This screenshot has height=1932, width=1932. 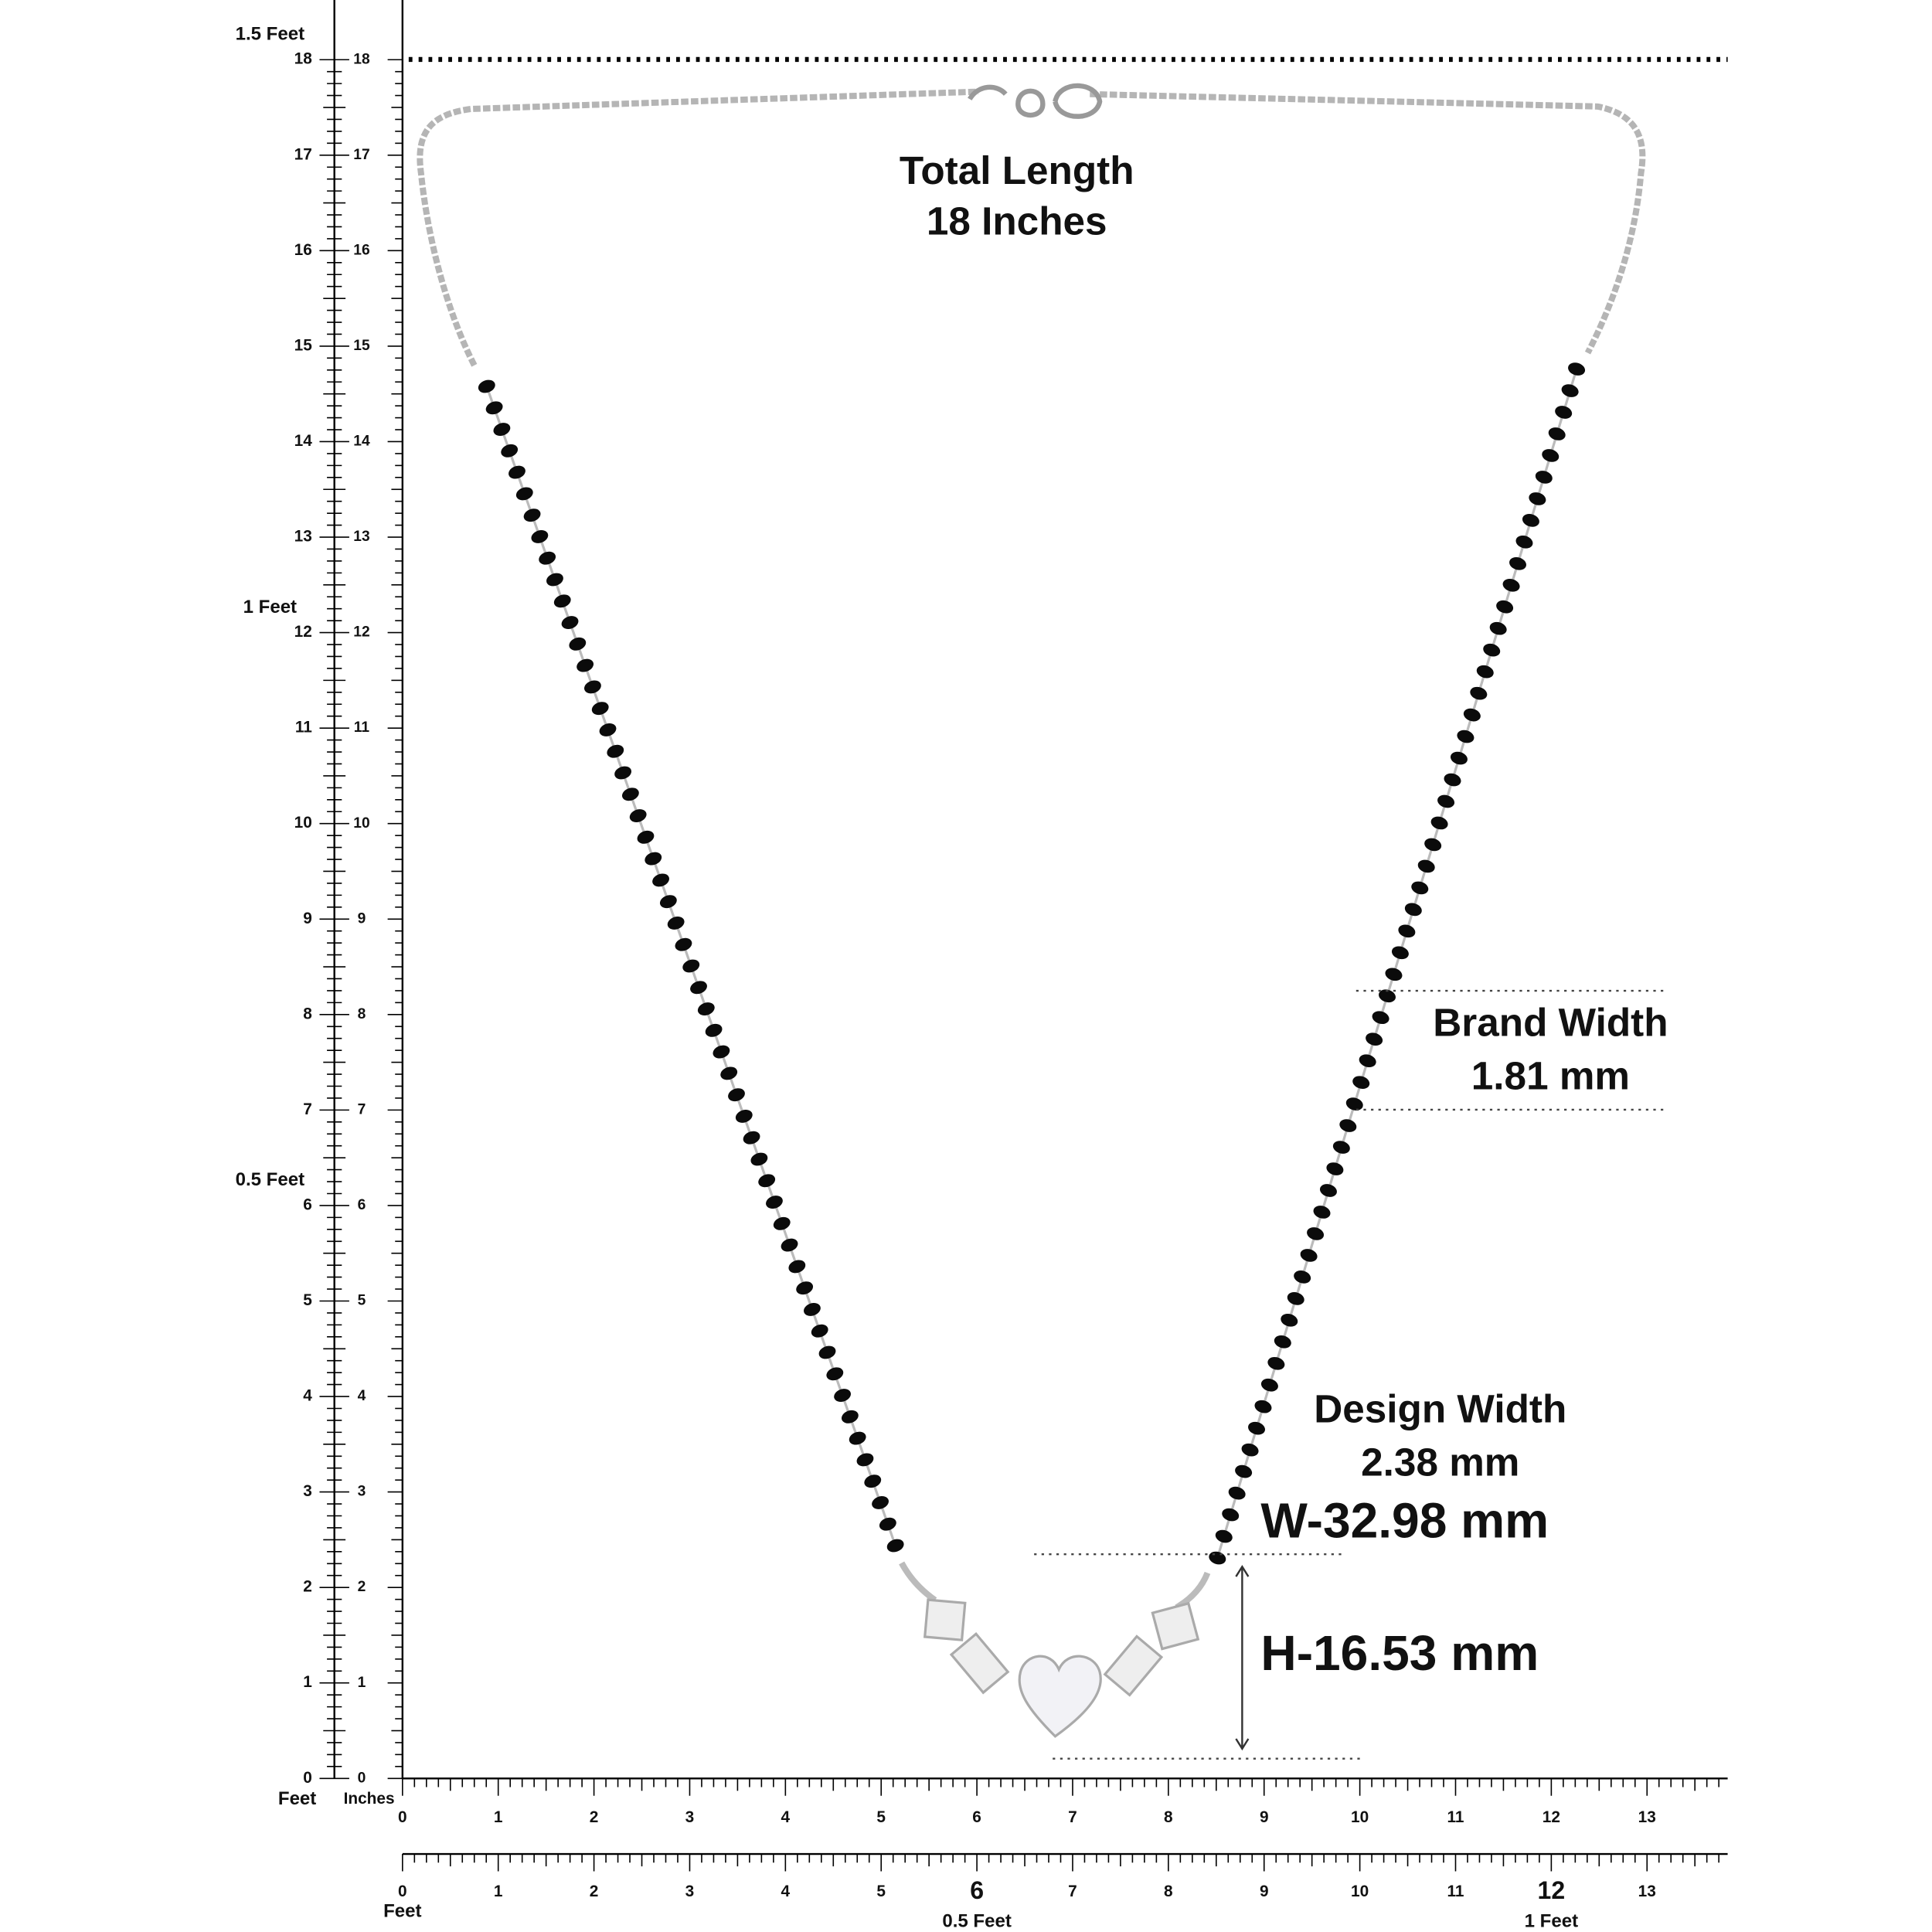 What do you see at coordinates (1264, 1892) in the screenshot?
I see `bottom-bottom-number: 9` at bounding box center [1264, 1892].